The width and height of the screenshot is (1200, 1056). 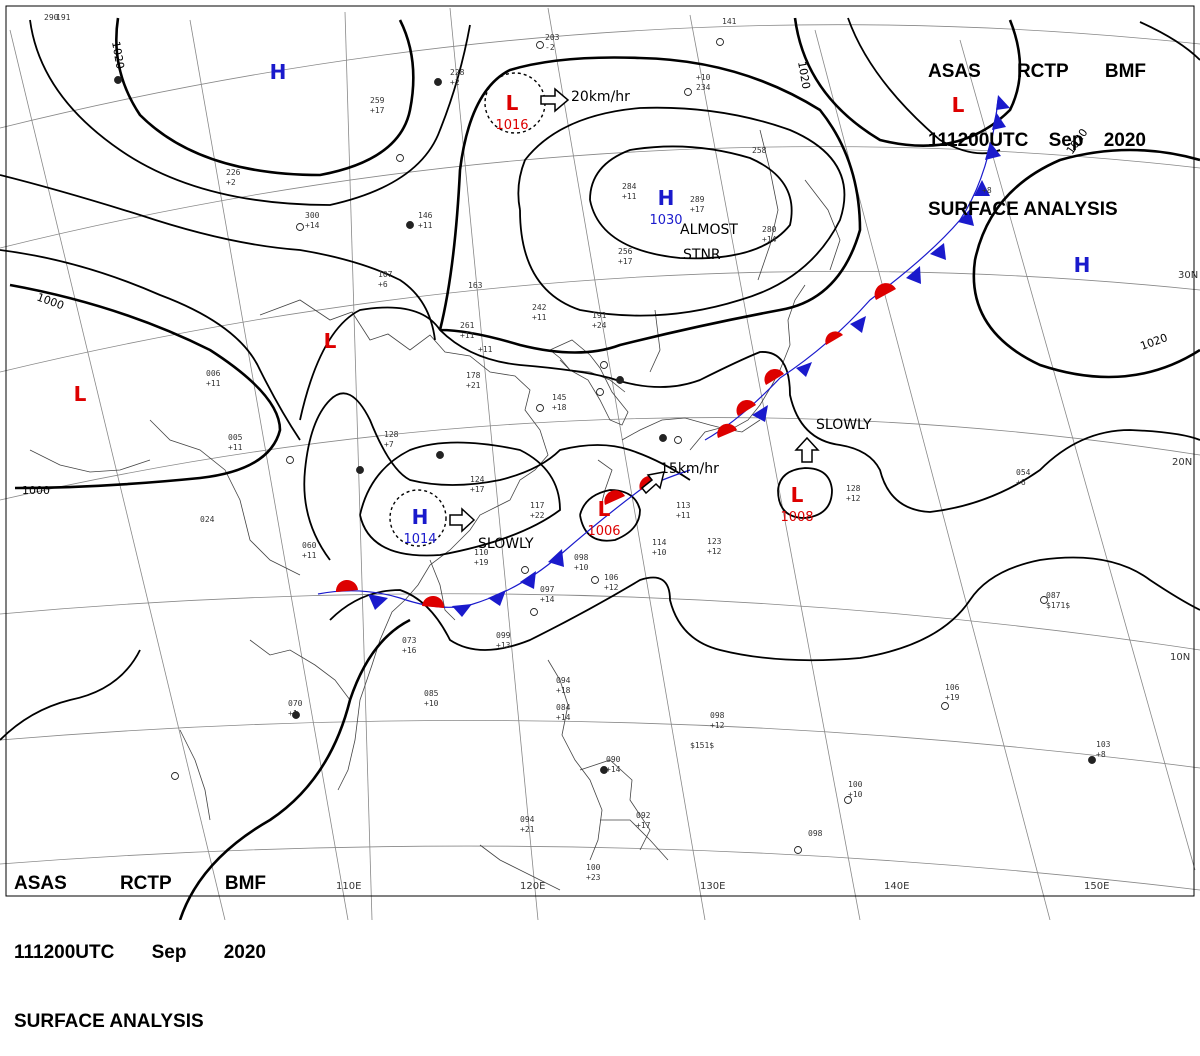 I want to click on front-east, so click(x=857, y=268).